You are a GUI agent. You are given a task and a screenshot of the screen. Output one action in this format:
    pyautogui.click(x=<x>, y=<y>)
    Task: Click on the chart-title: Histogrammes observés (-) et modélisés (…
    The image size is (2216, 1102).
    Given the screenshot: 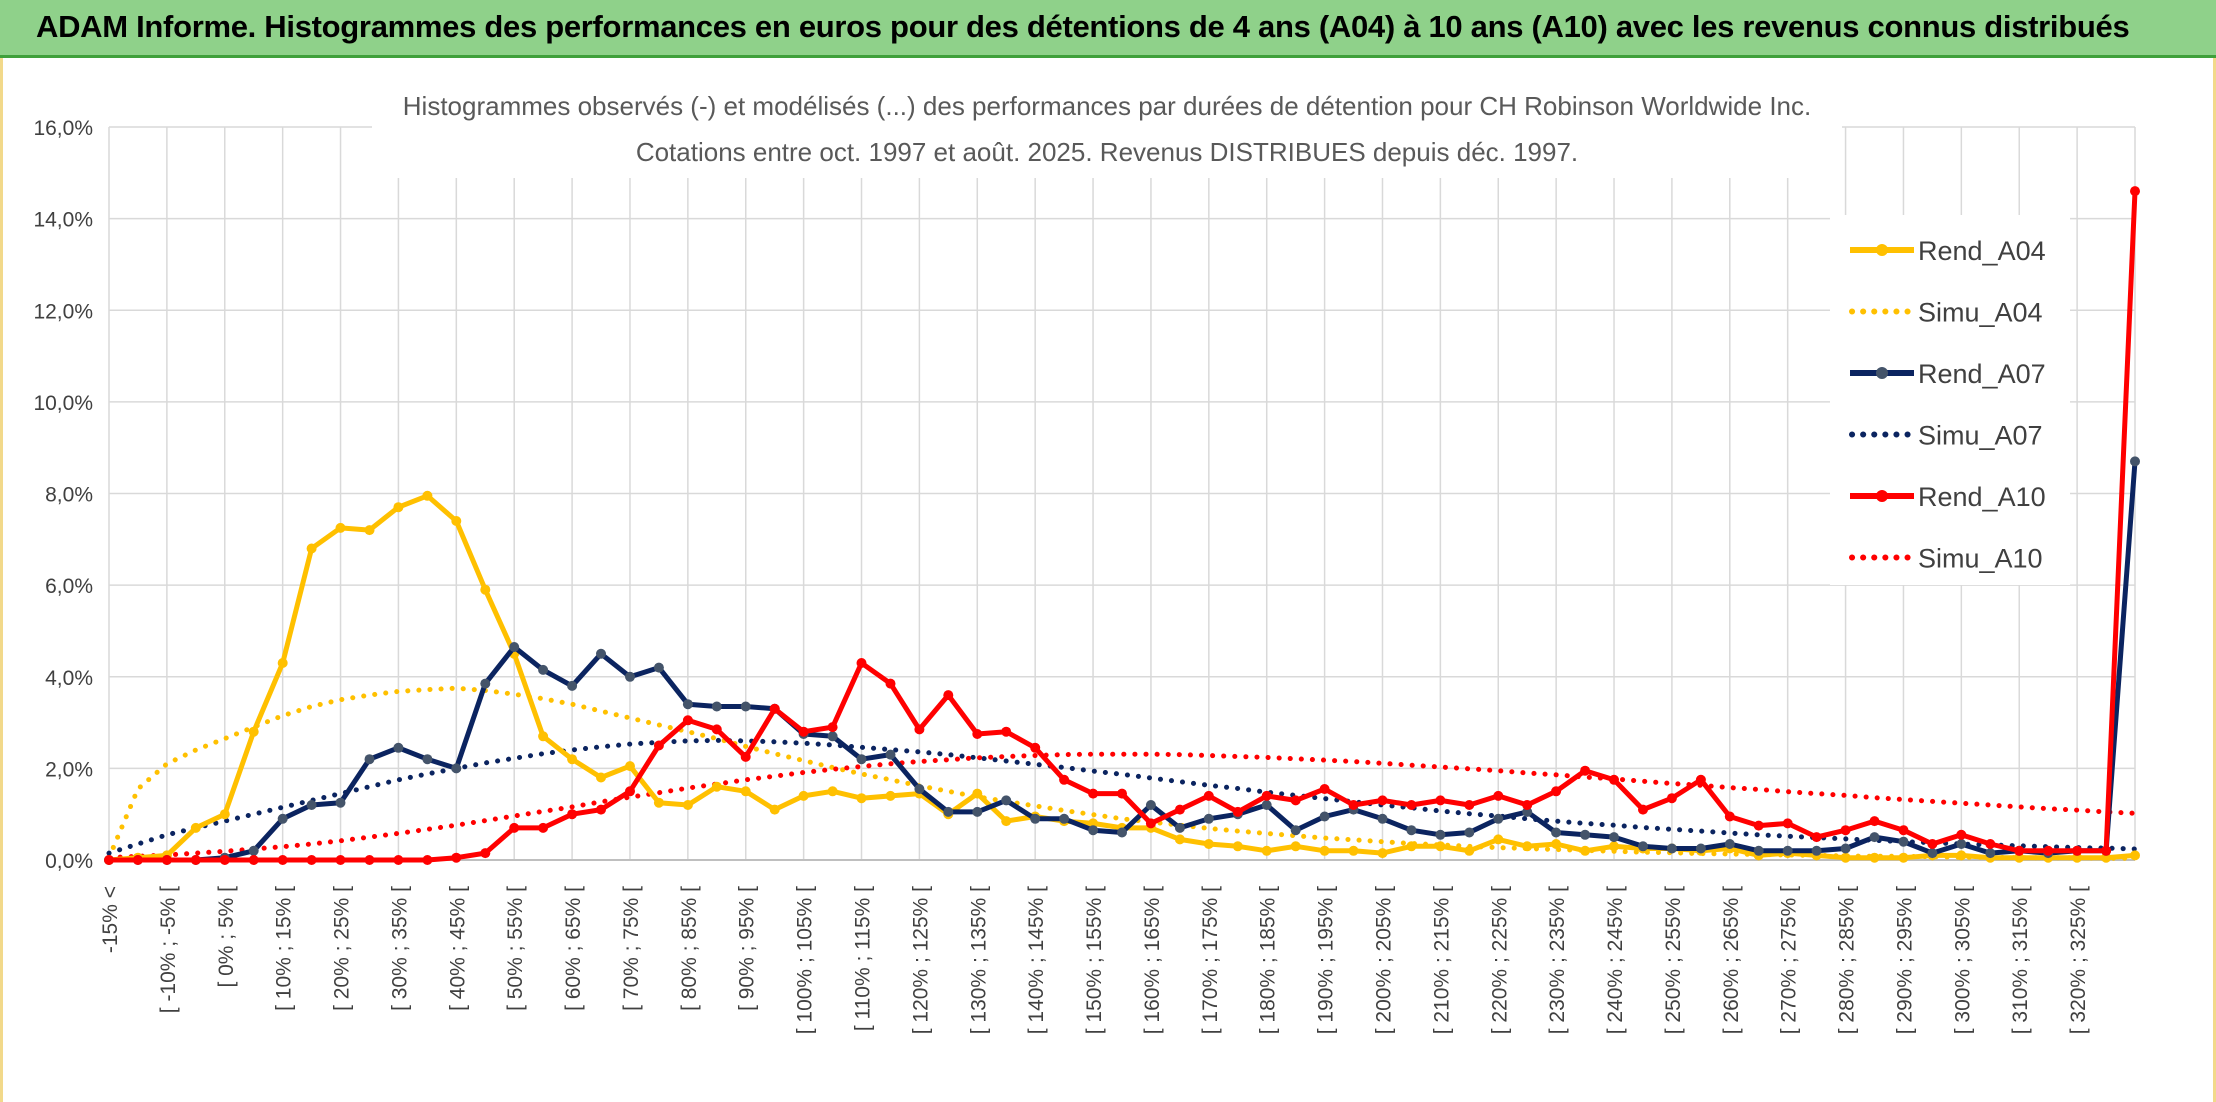 What is the action you would take?
    pyautogui.click(x=1107, y=106)
    